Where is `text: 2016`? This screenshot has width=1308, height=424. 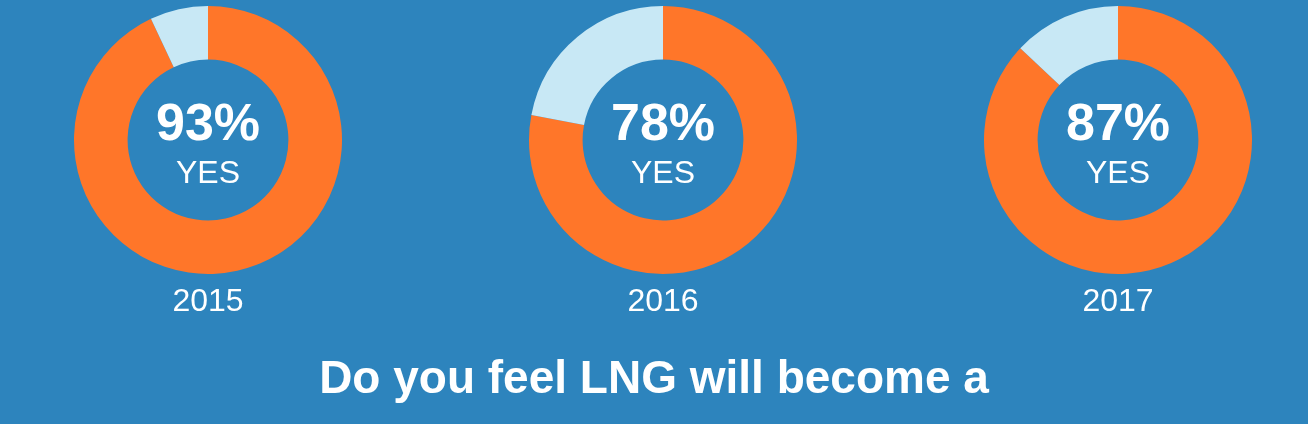 text: 2016 is located at coordinates (663, 300).